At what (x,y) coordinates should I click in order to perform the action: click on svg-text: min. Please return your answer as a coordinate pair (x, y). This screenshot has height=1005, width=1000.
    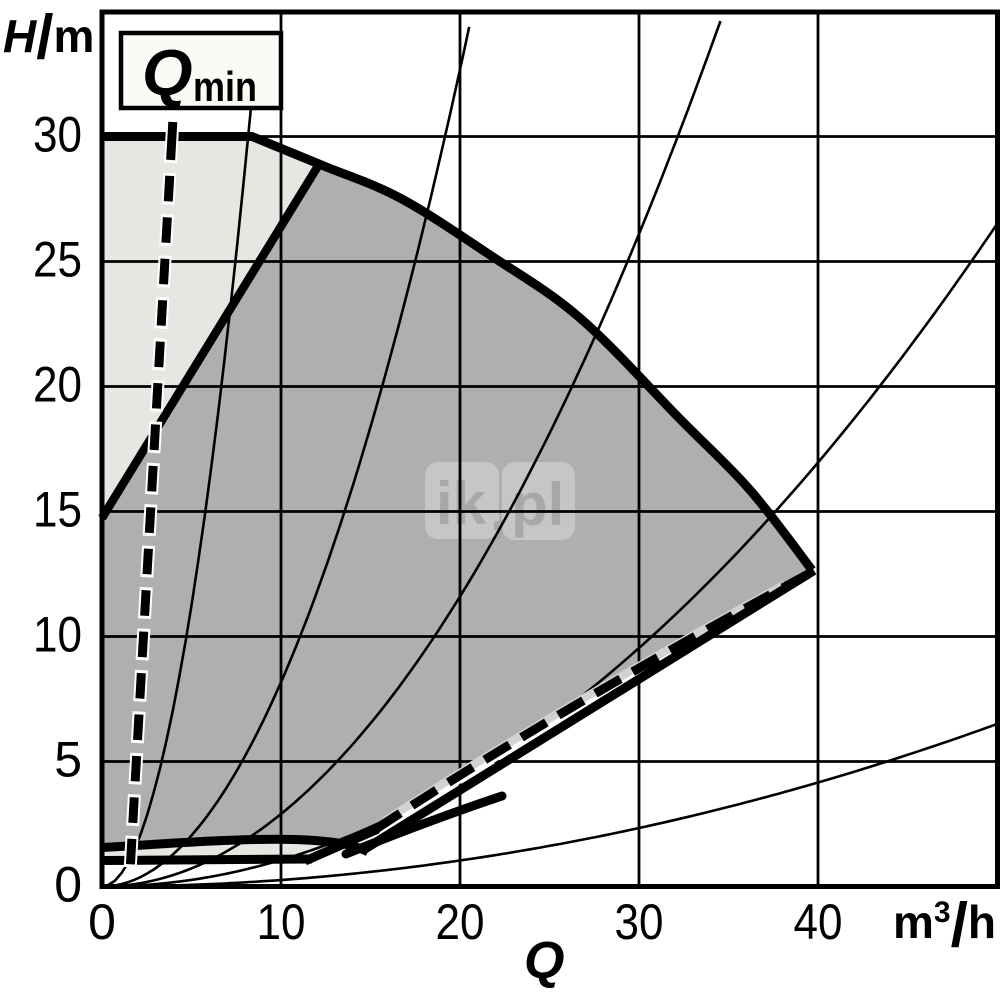
    Looking at the image, I should click on (225, 86).